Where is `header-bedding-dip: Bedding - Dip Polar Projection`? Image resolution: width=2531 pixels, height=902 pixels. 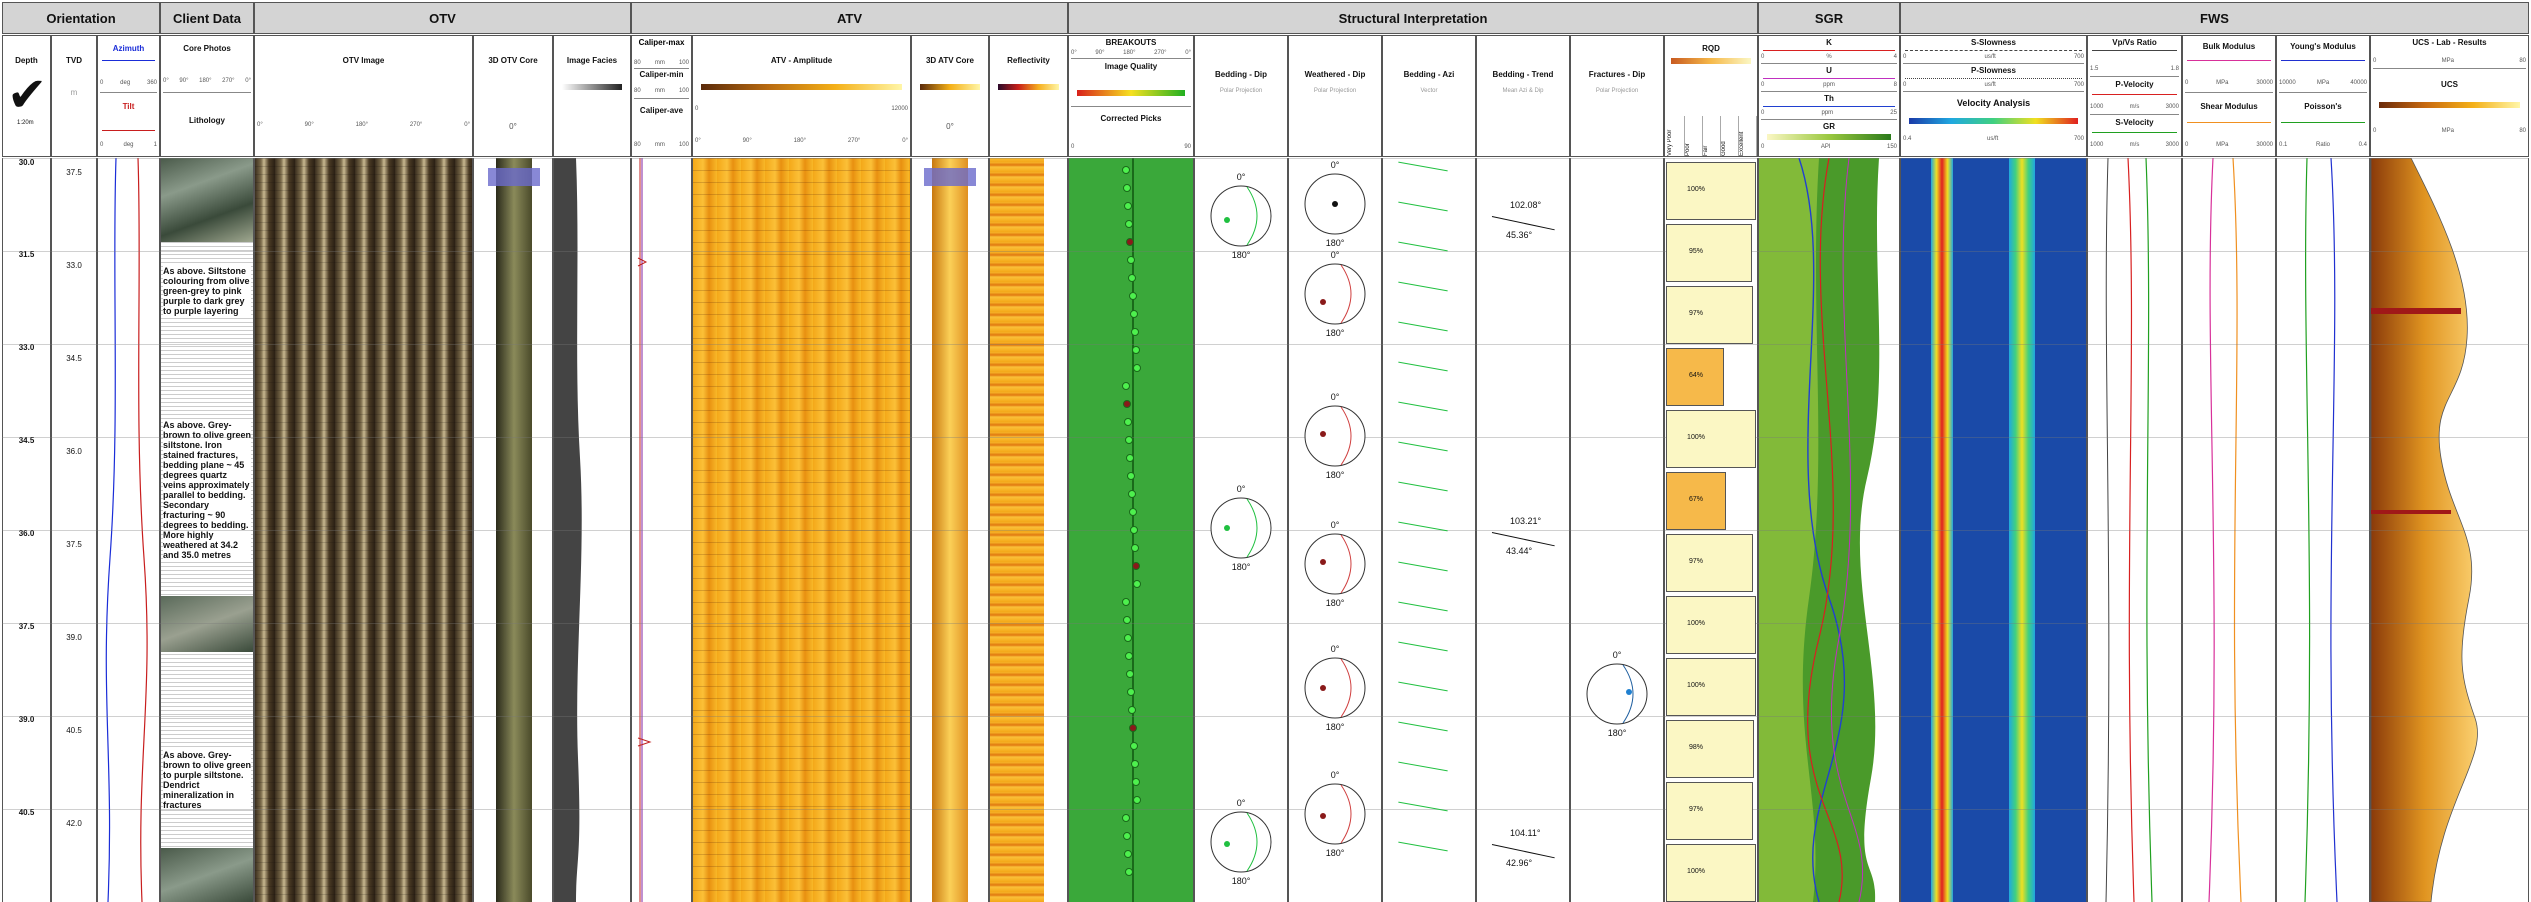
header-bedding-dip: Bedding - Dip Polar Projection is located at coordinates (1241, 96).